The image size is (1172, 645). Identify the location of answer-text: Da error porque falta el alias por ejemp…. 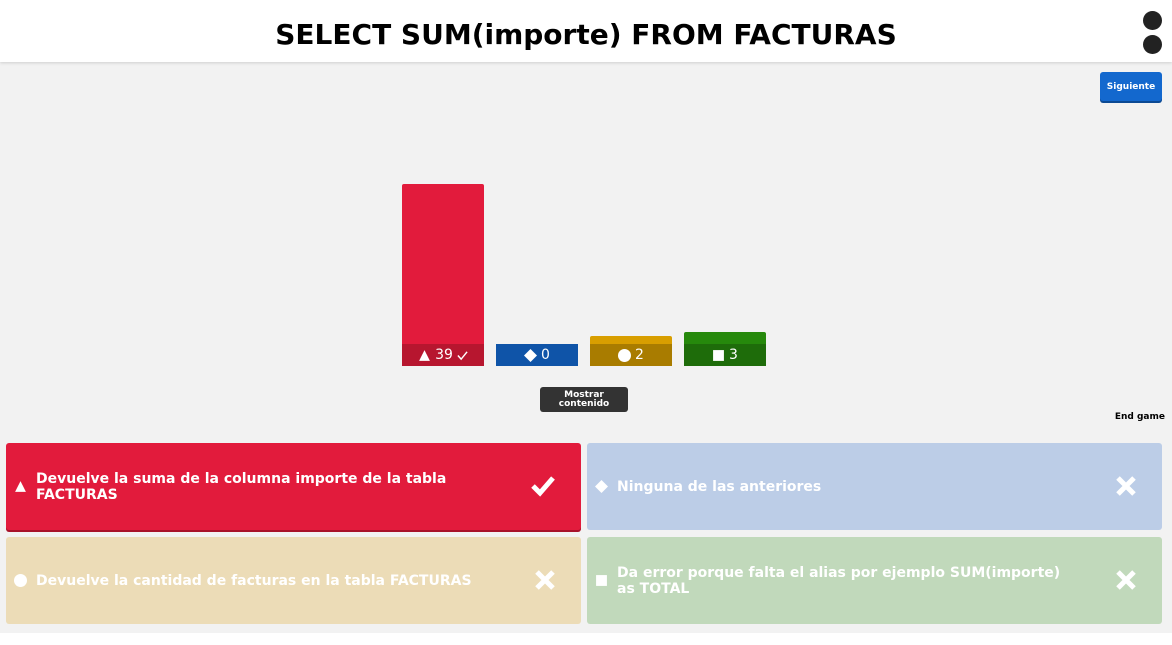
(847, 580).